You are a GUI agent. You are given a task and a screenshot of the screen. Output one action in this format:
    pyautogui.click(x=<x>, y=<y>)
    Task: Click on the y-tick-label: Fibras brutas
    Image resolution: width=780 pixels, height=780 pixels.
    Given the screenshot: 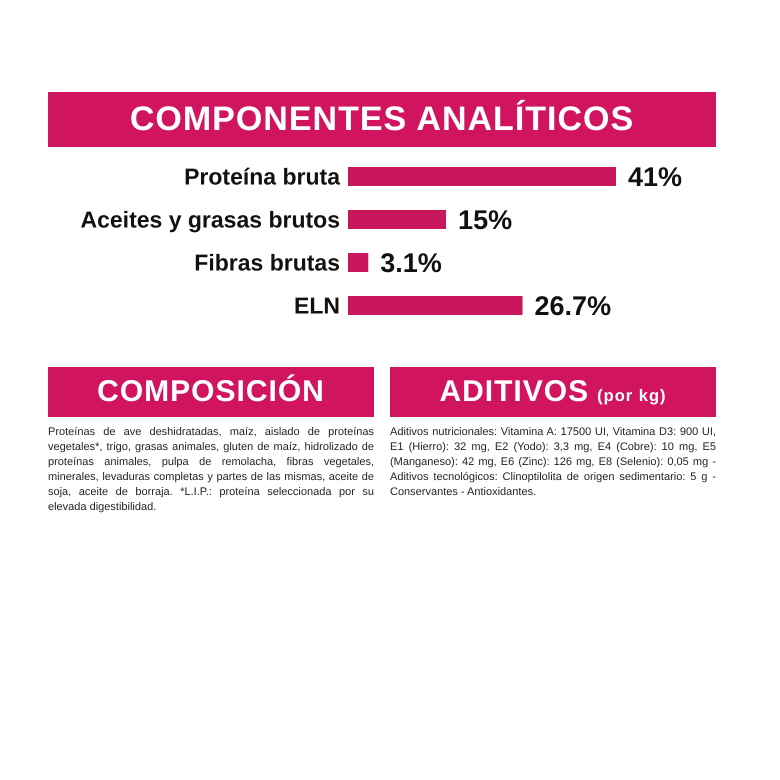 What is the action you would take?
    pyautogui.click(x=267, y=263)
    